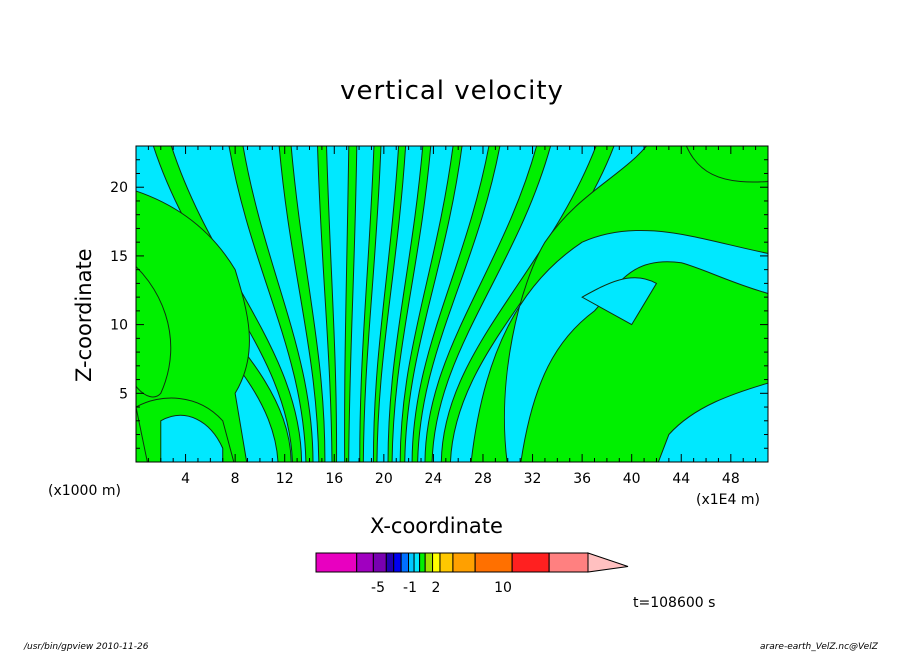 Image resolution: width=904 pixels, height=654 pixels. I want to click on y-axis-label: Z-coordinate, so click(84, 315).